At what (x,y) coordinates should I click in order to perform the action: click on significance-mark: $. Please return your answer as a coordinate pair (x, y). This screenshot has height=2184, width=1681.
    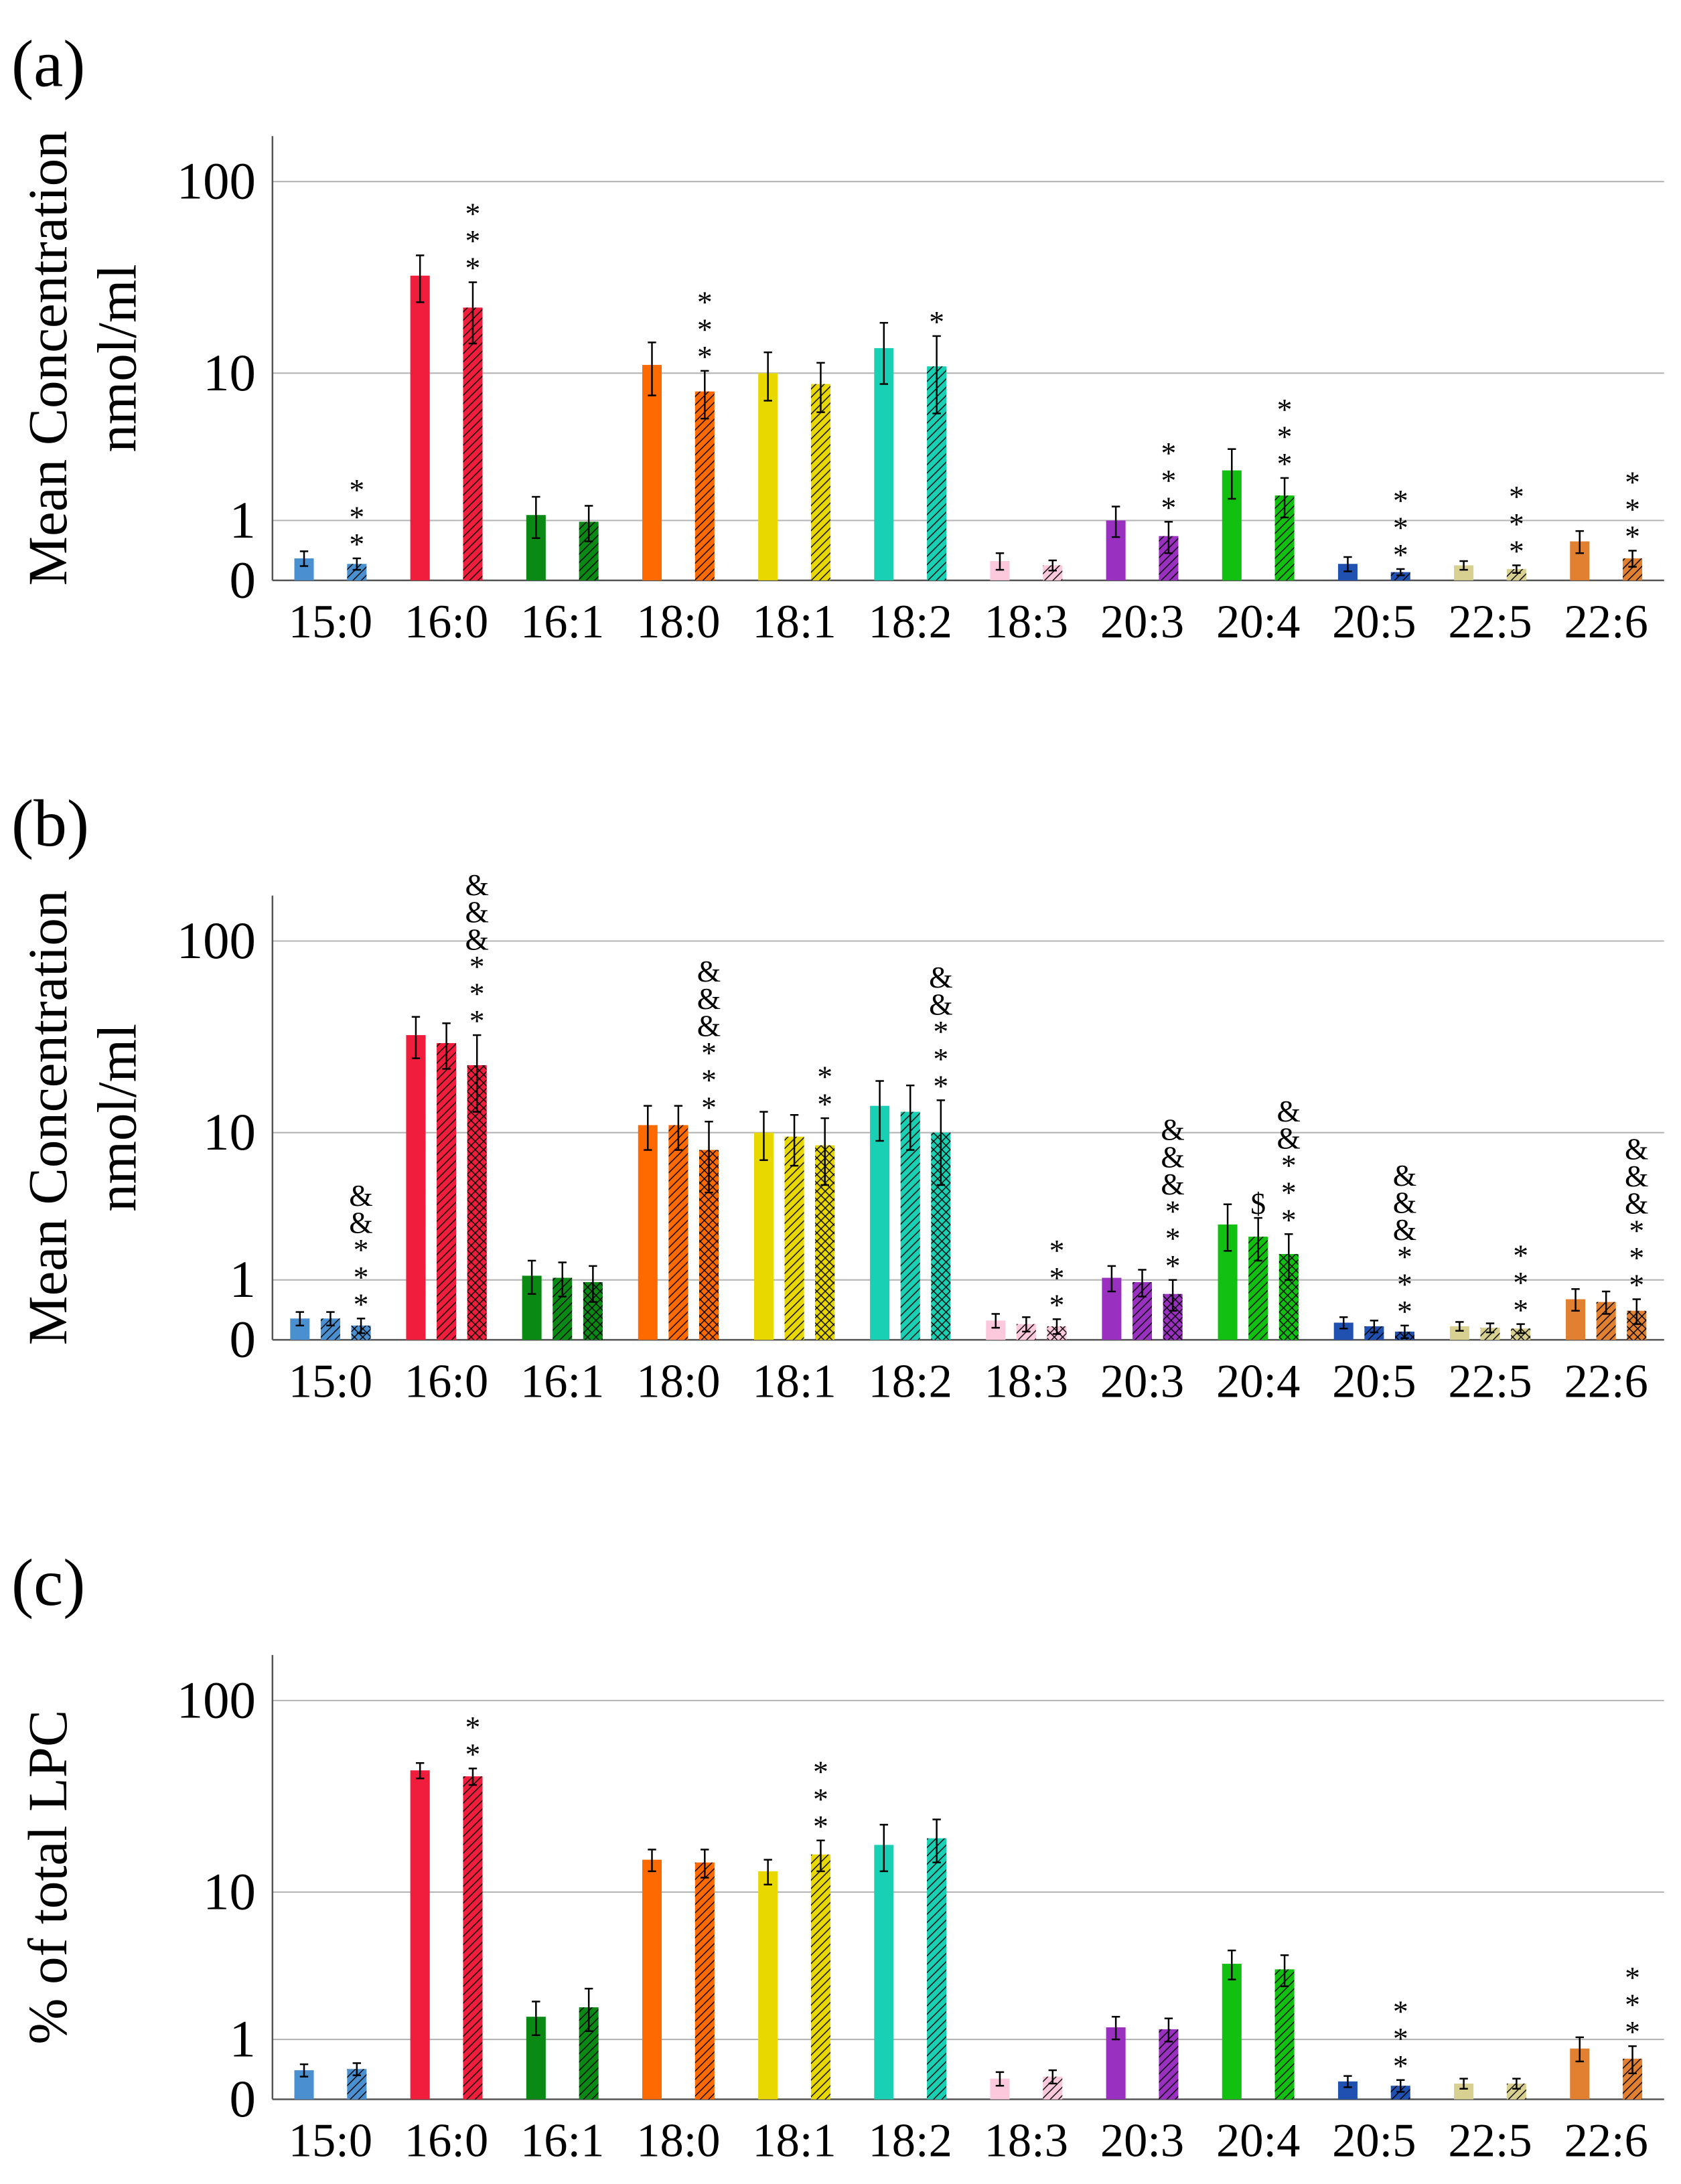
    Looking at the image, I should click on (1258, 1201).